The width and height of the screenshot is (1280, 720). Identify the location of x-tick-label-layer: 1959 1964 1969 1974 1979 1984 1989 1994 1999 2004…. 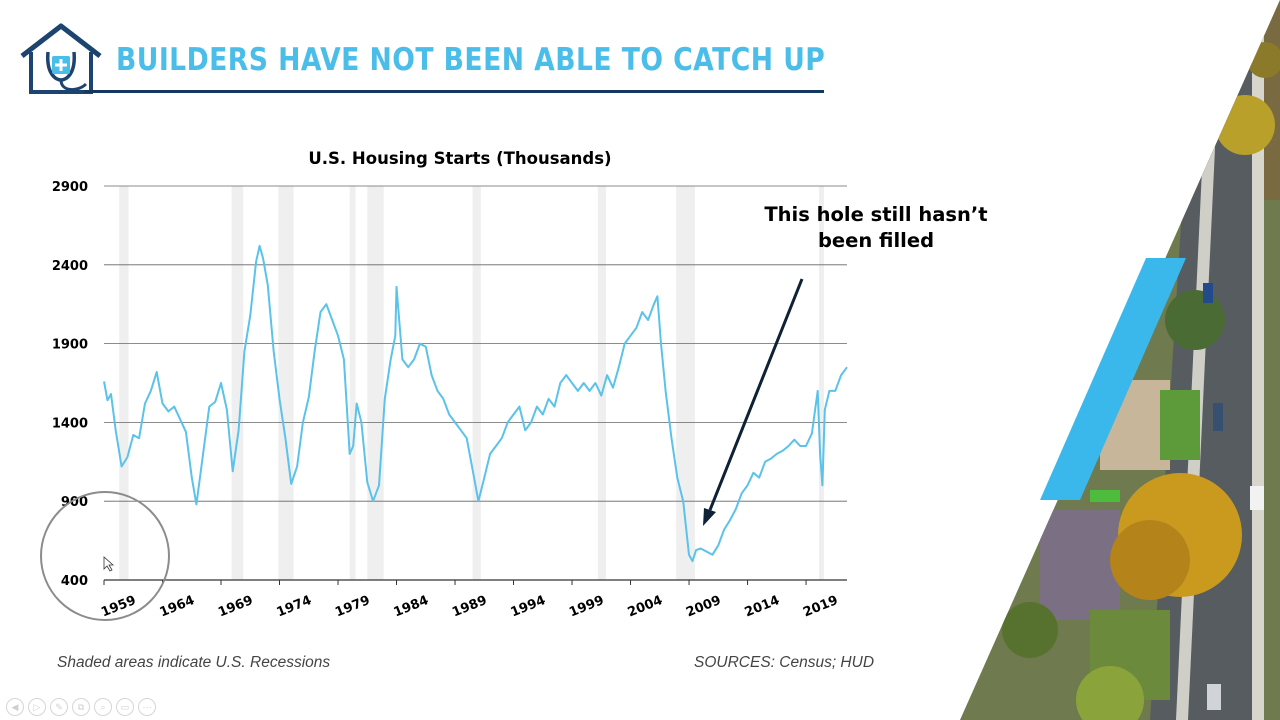
(469, 606).